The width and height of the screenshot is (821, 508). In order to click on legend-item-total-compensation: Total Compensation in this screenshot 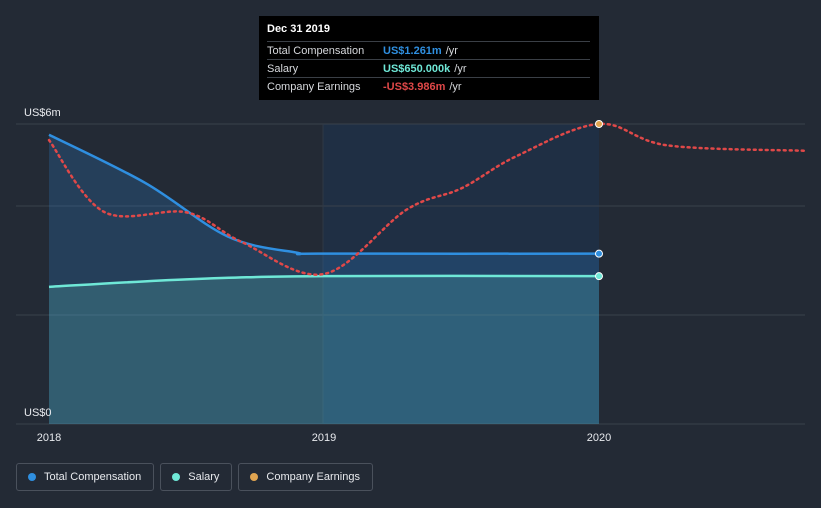, I will do `click(85, 477)`.